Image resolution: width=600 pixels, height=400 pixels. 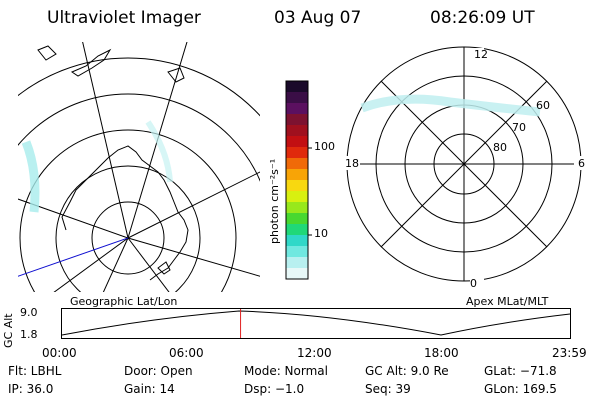 I want to click on info-mode: Mode: Normal, so click(x=286, y=371).